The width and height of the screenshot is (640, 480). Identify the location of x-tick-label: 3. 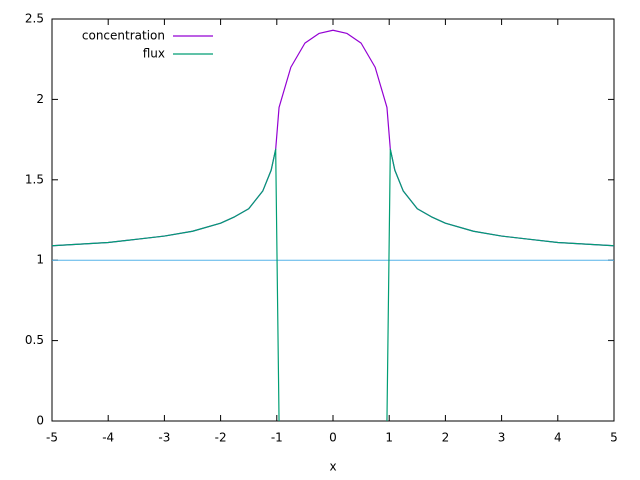
(502, 438).